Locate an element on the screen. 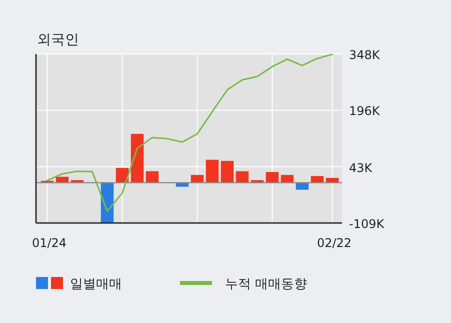 The height and width of the screenshot is (323, 451). chart-title: 외국인 is located at coordinates (58, 40).